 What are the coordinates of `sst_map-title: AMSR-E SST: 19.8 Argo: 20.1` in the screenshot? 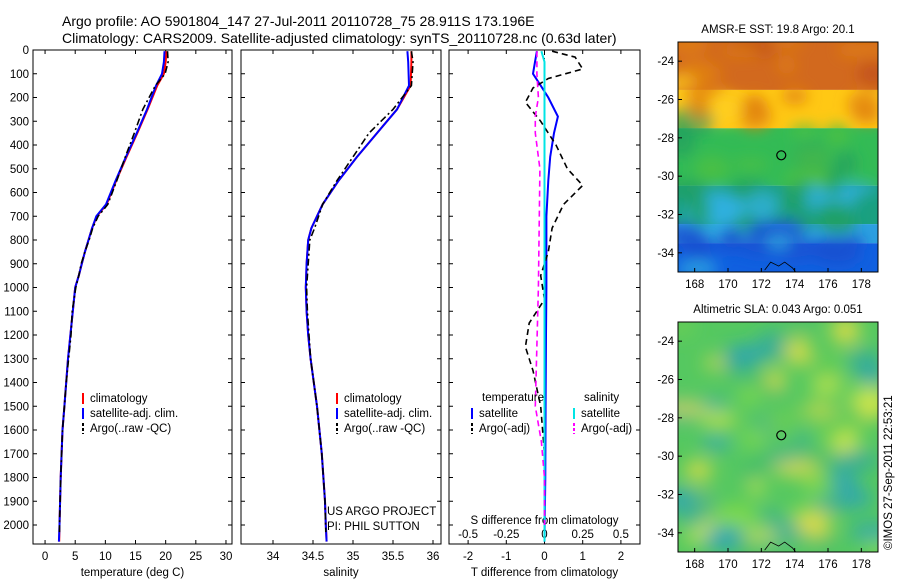 It's located at (777, 30).